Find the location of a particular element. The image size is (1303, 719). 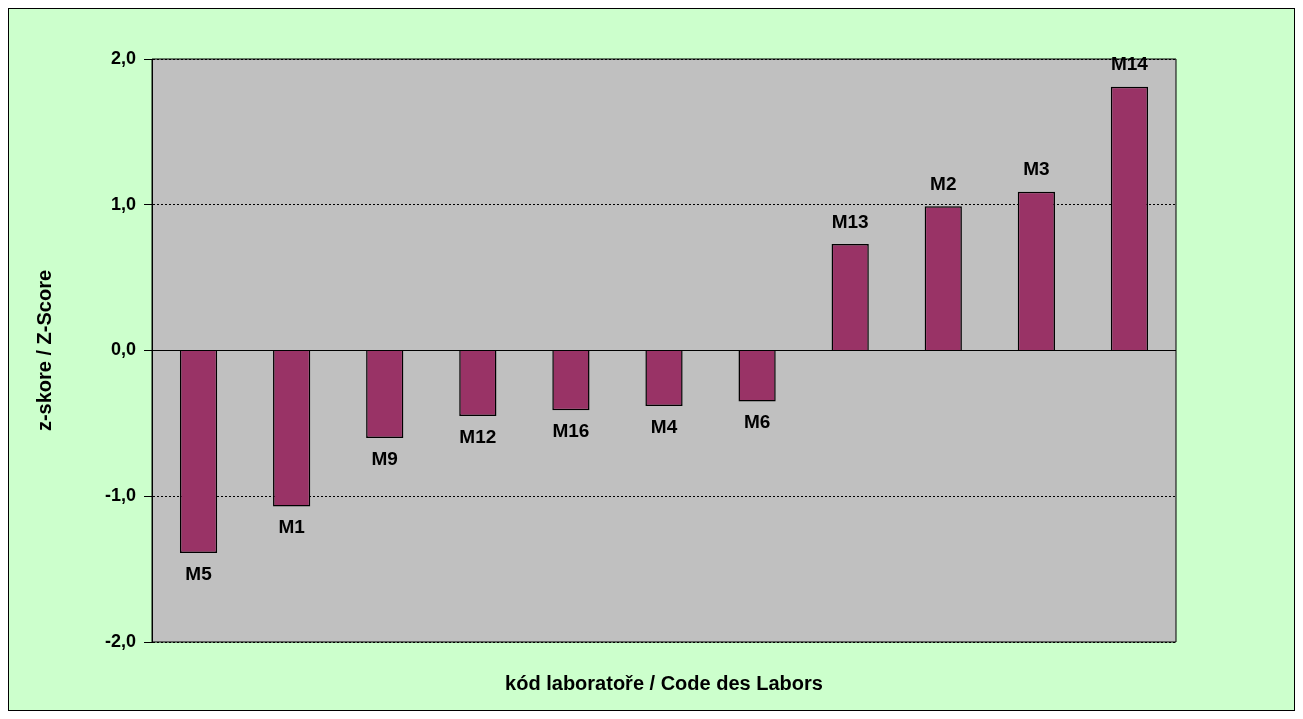

x-tick-label: M3 is located at coordinates (1036, 169).